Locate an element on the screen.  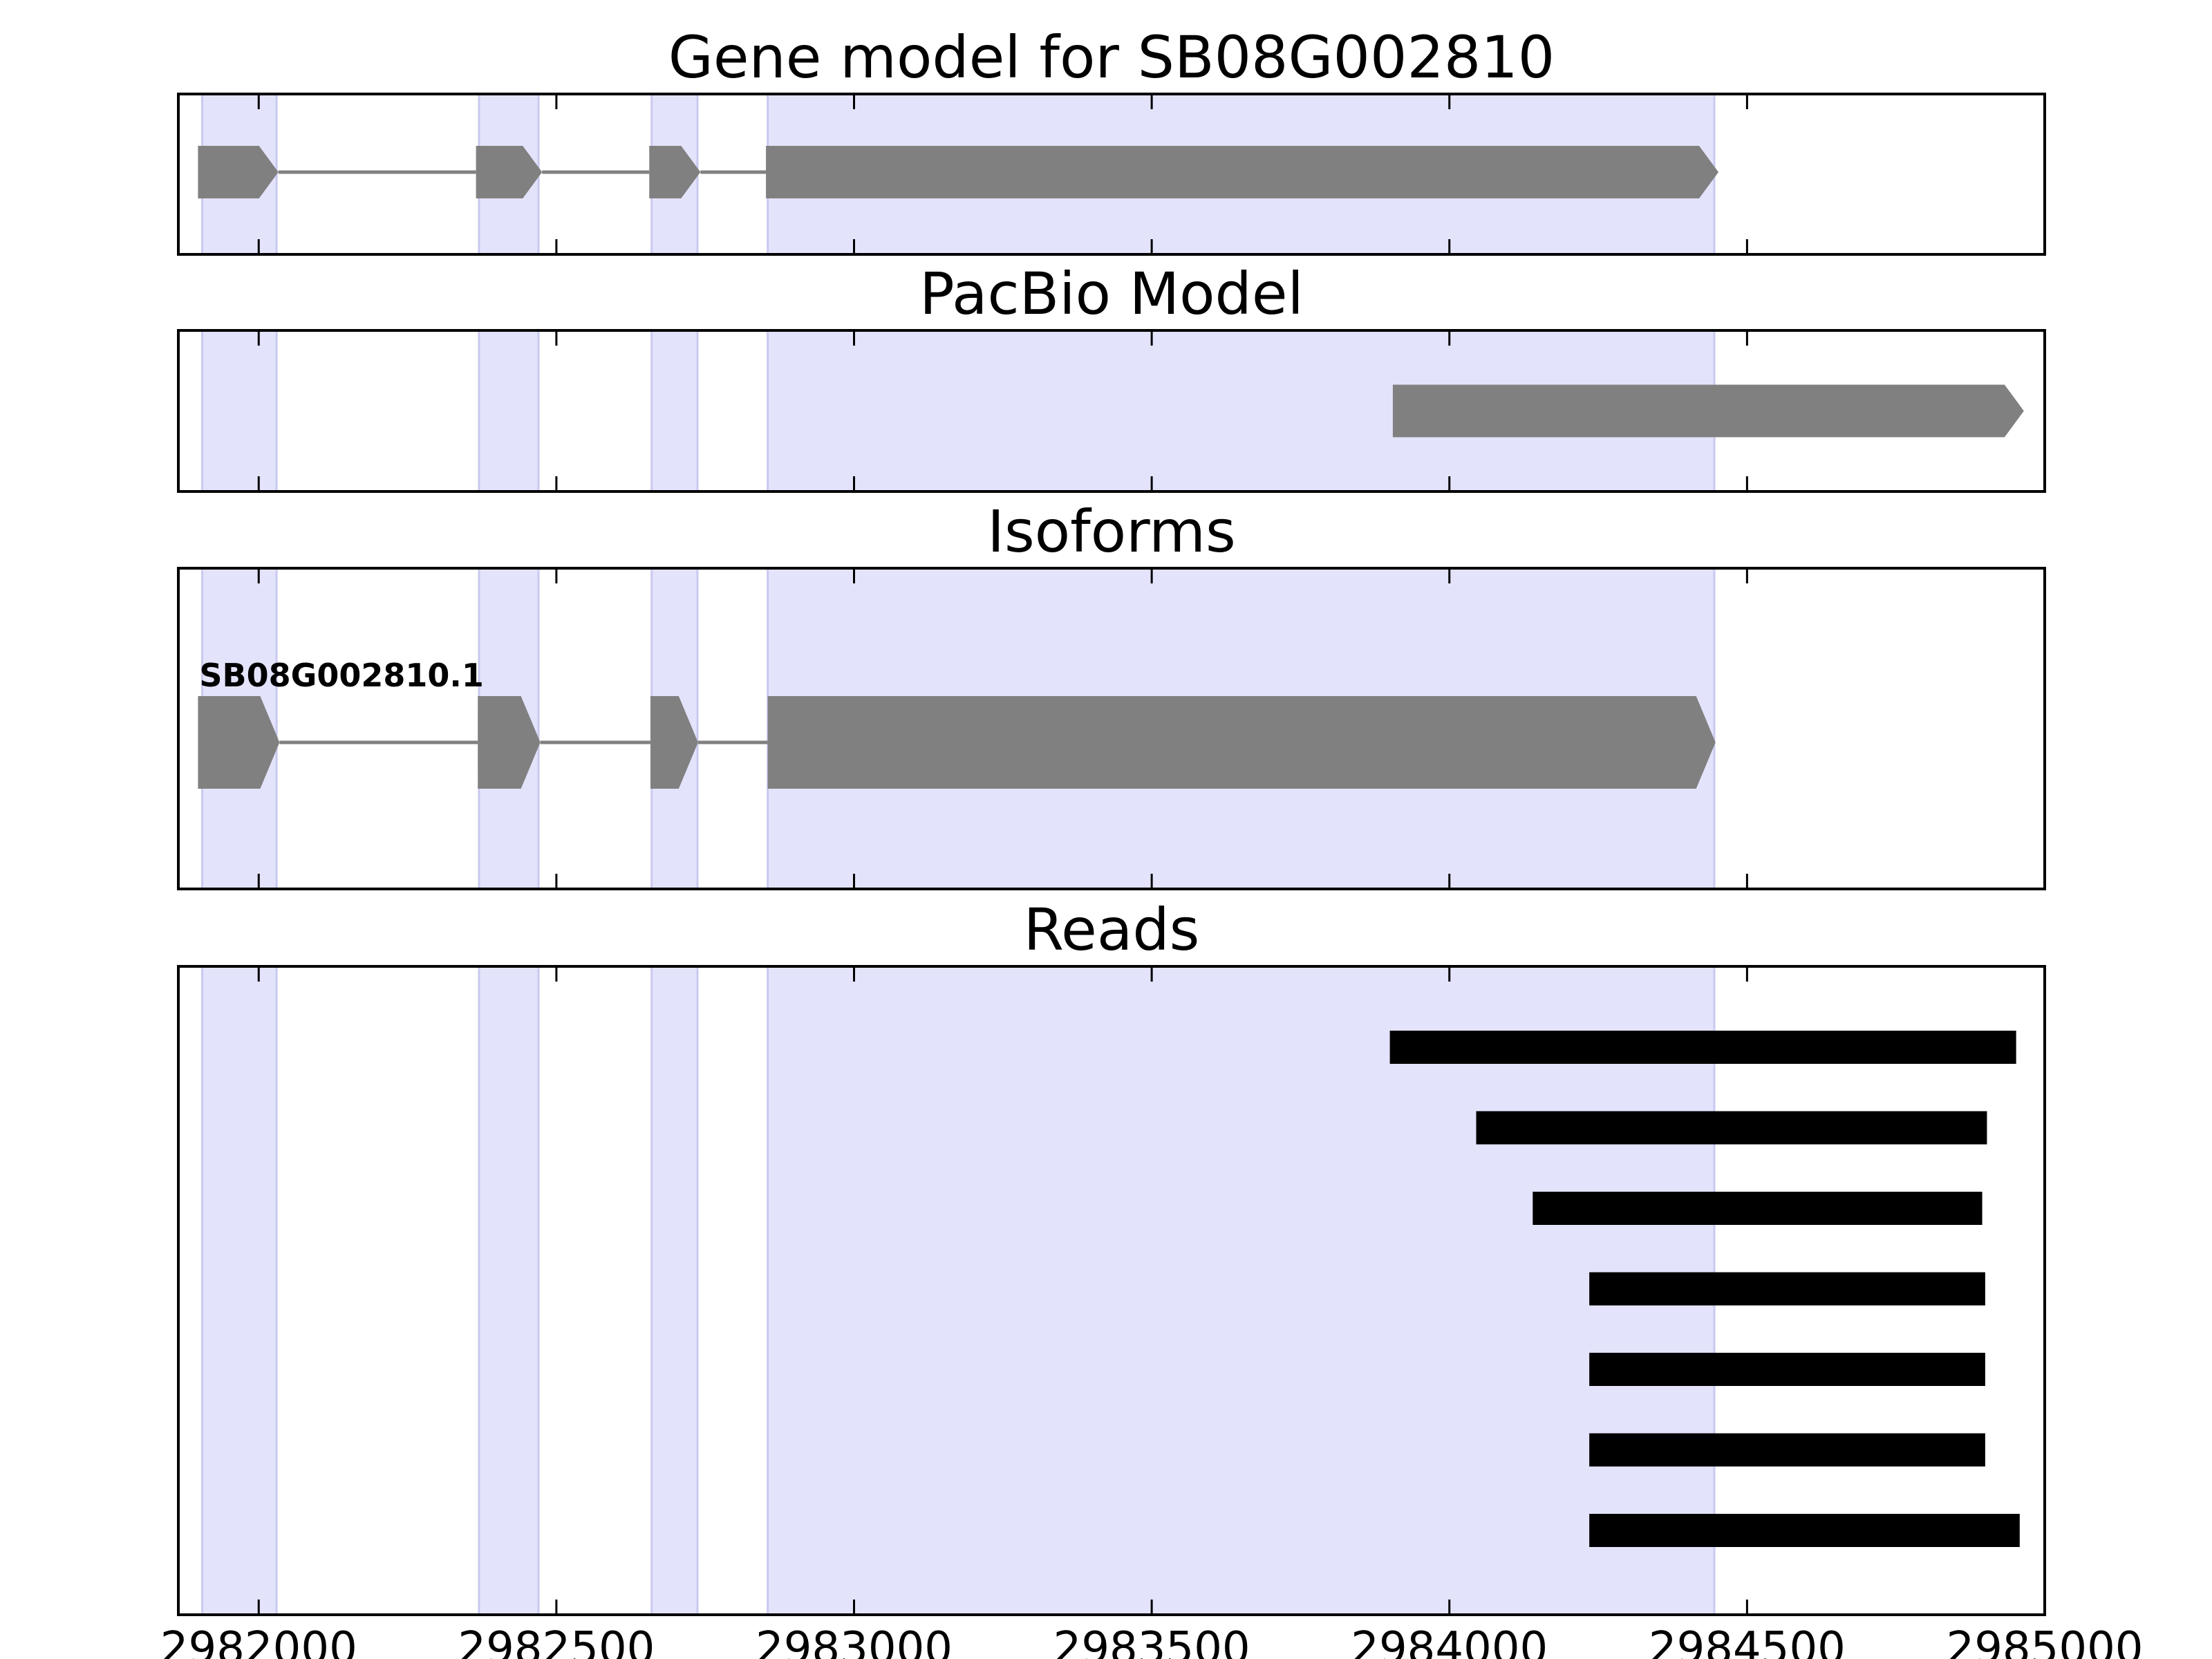
feature-layer: SB08G002810.1 is located at coordinates (957, 723).